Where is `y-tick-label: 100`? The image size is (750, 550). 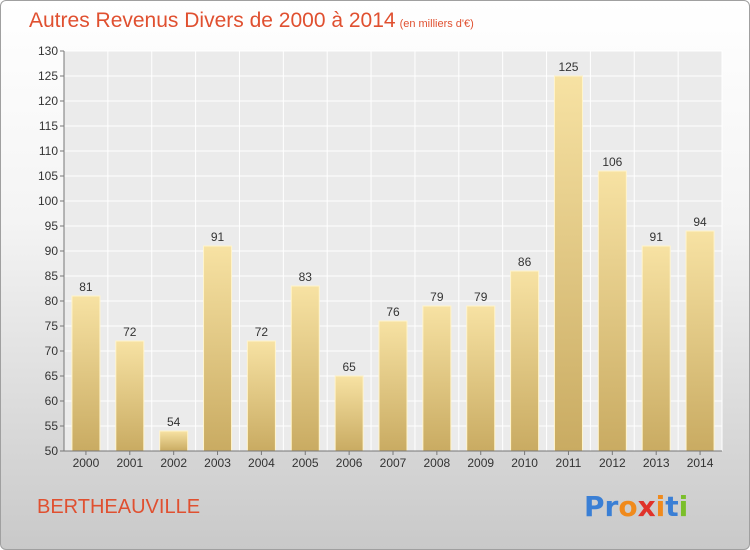
y-tick-label: 100 is located at coordinates (48, 201).